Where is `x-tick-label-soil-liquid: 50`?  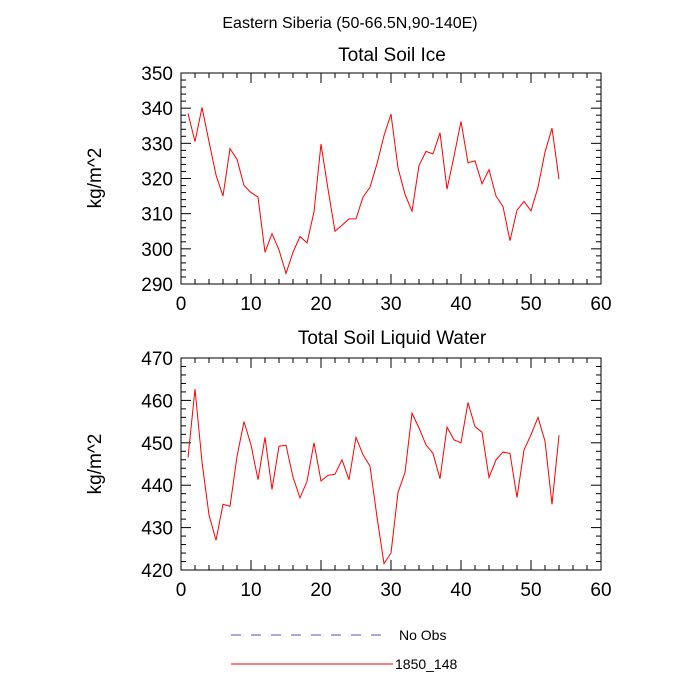 x-tick-label-soil-liquid: 50 is located at coordinates (530, 590).